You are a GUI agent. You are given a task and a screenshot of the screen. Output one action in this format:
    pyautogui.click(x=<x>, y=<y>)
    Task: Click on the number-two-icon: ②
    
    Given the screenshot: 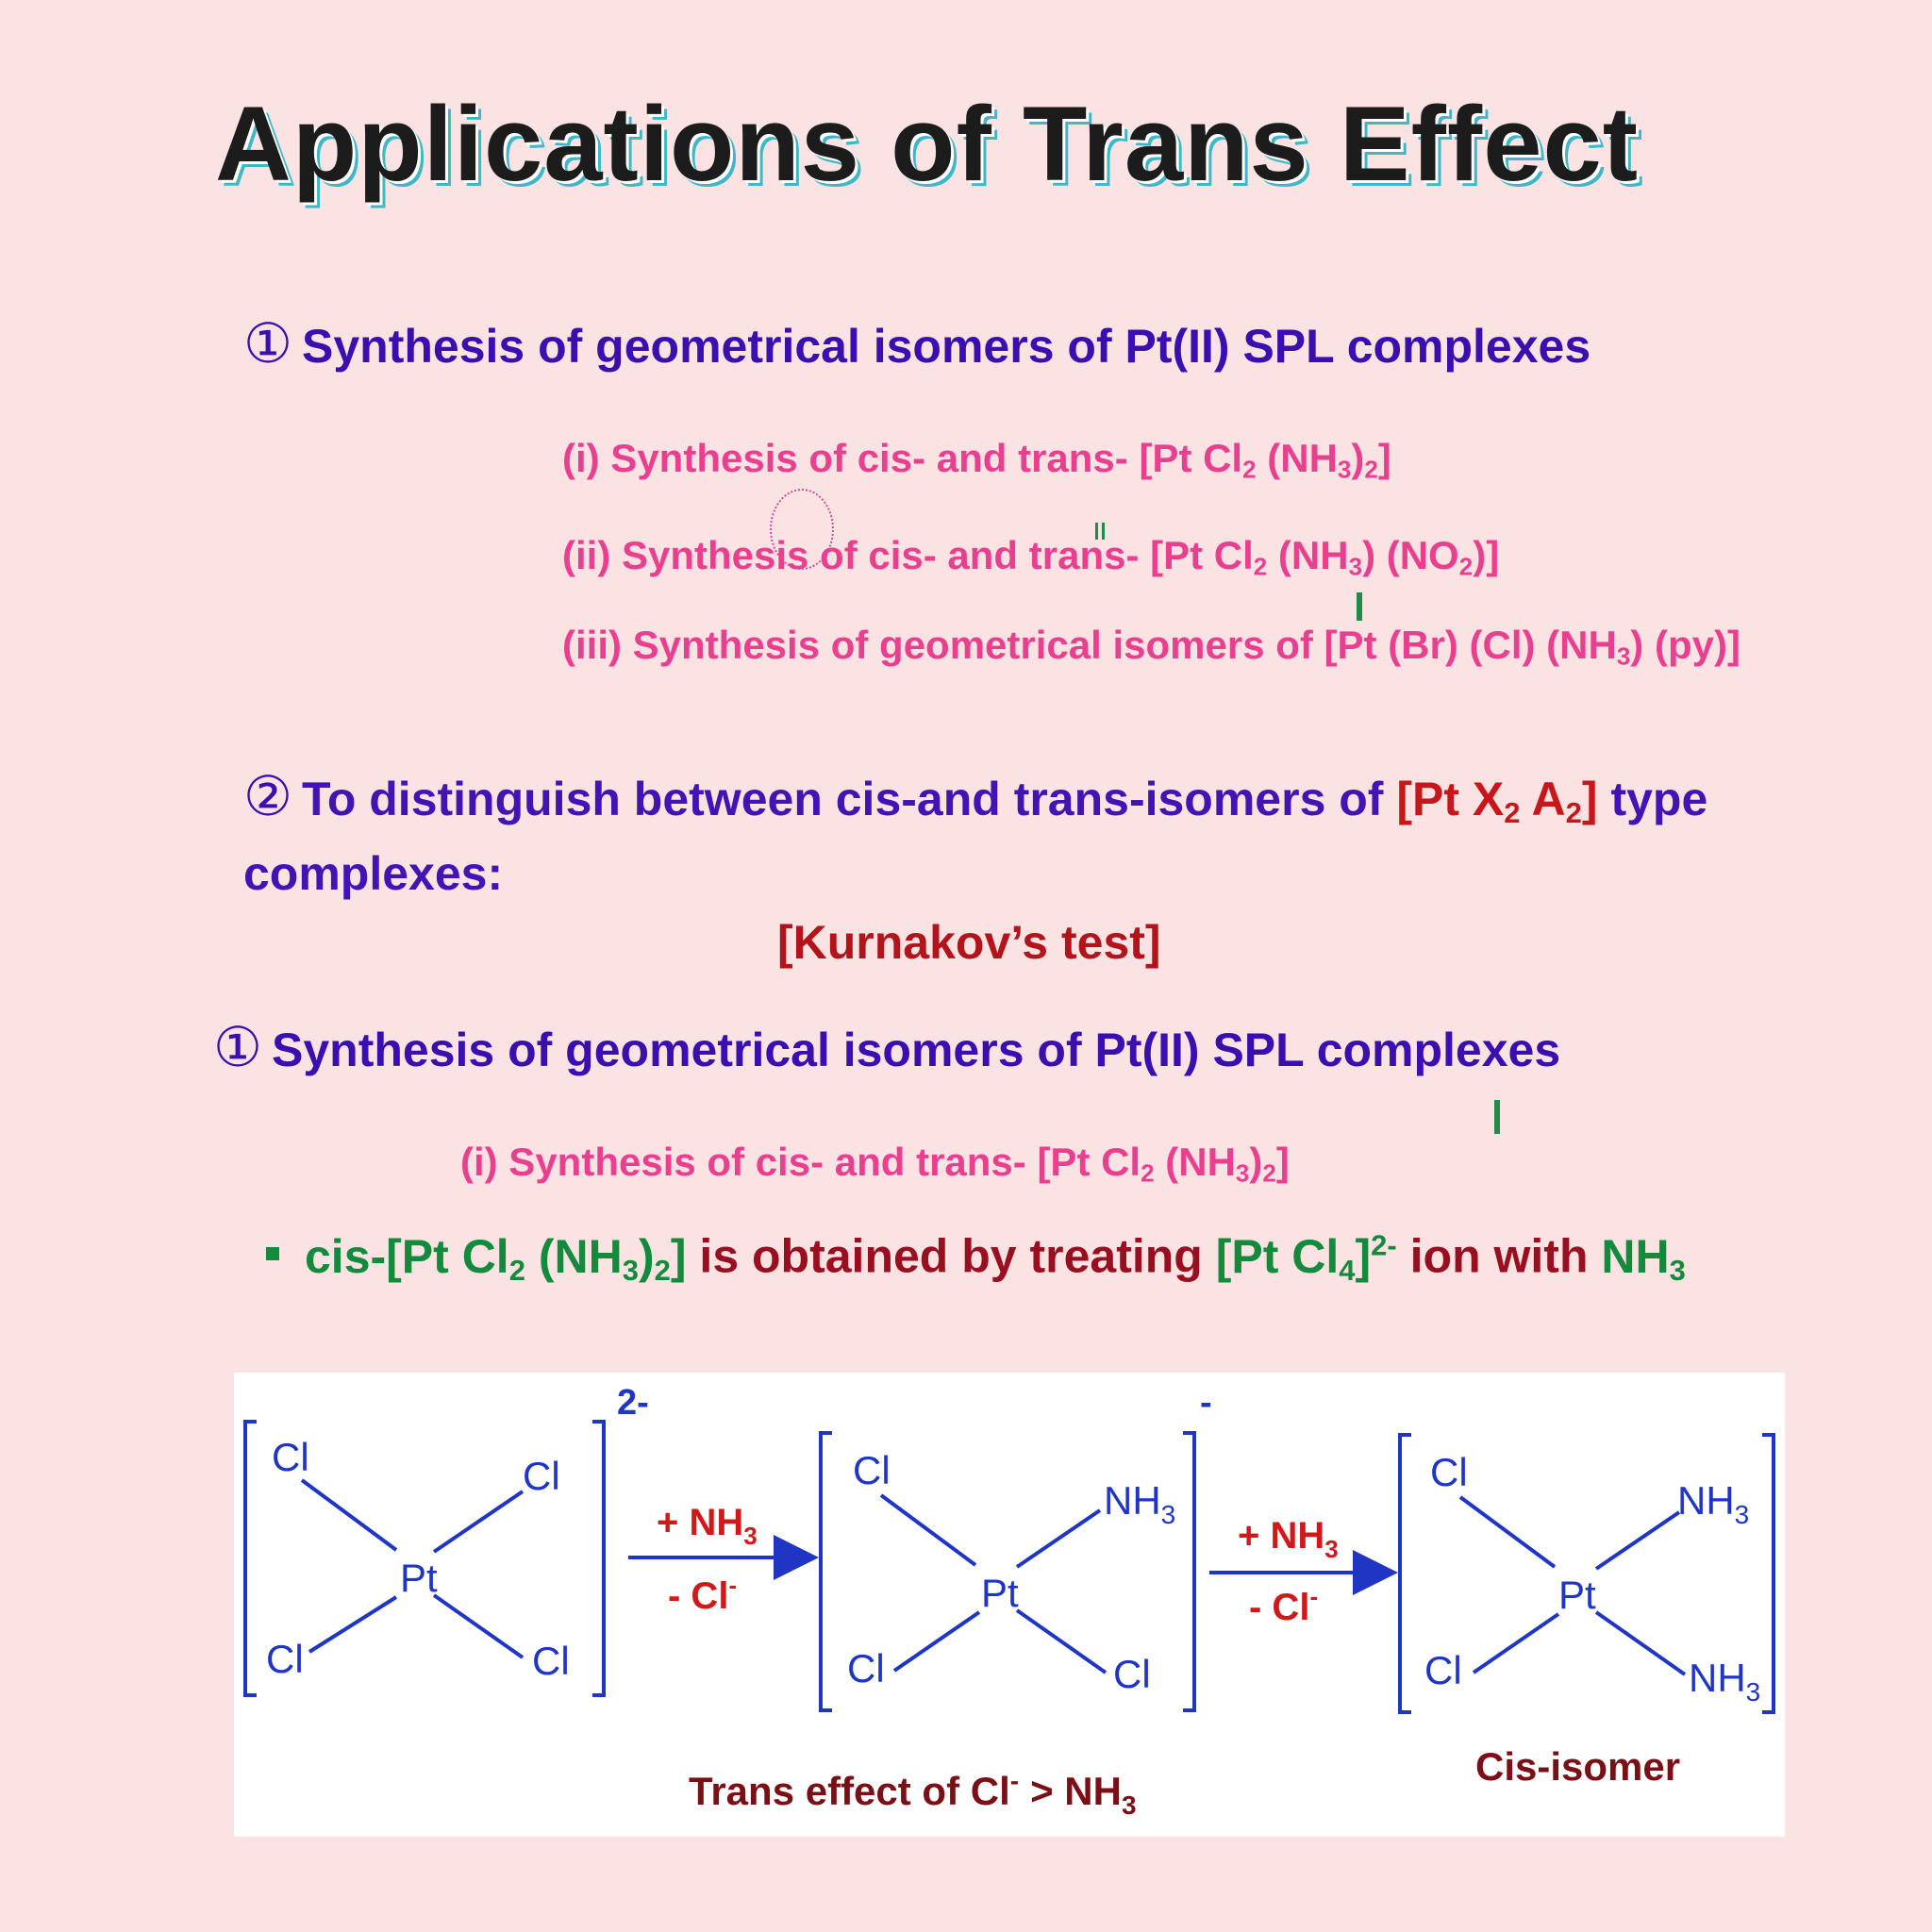 What is the action you would take?
    pyautogui.click(x=268, y=796)
    